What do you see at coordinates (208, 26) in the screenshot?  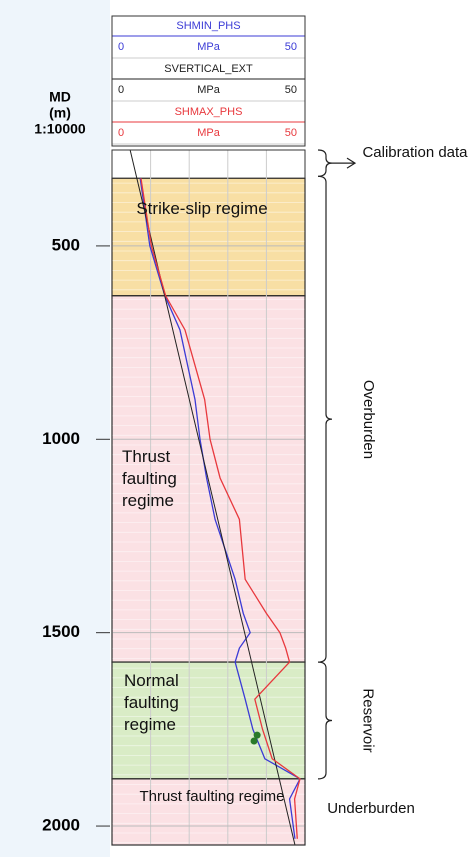 I see `curve-name: SHMIN_PHS` at bounding box center [208, 26].